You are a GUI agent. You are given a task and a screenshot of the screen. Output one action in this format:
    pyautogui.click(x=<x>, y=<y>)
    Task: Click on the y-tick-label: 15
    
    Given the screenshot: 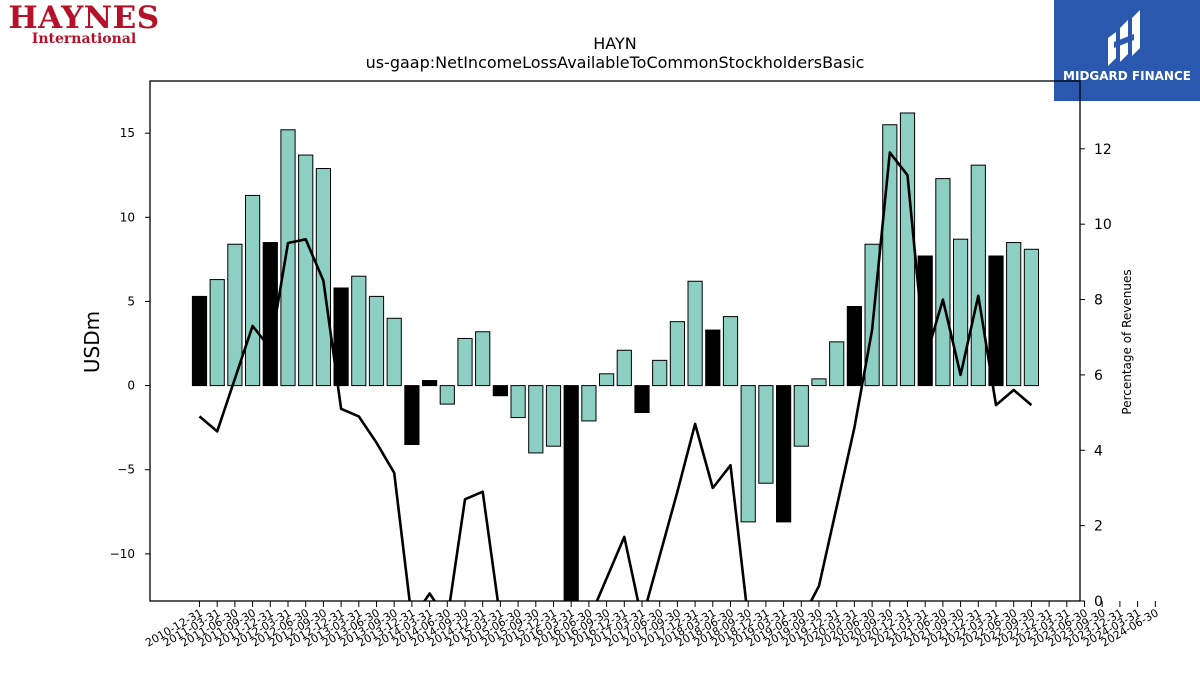 What is the action you would take?
    pyautogui.click(x=127, y=133)
    